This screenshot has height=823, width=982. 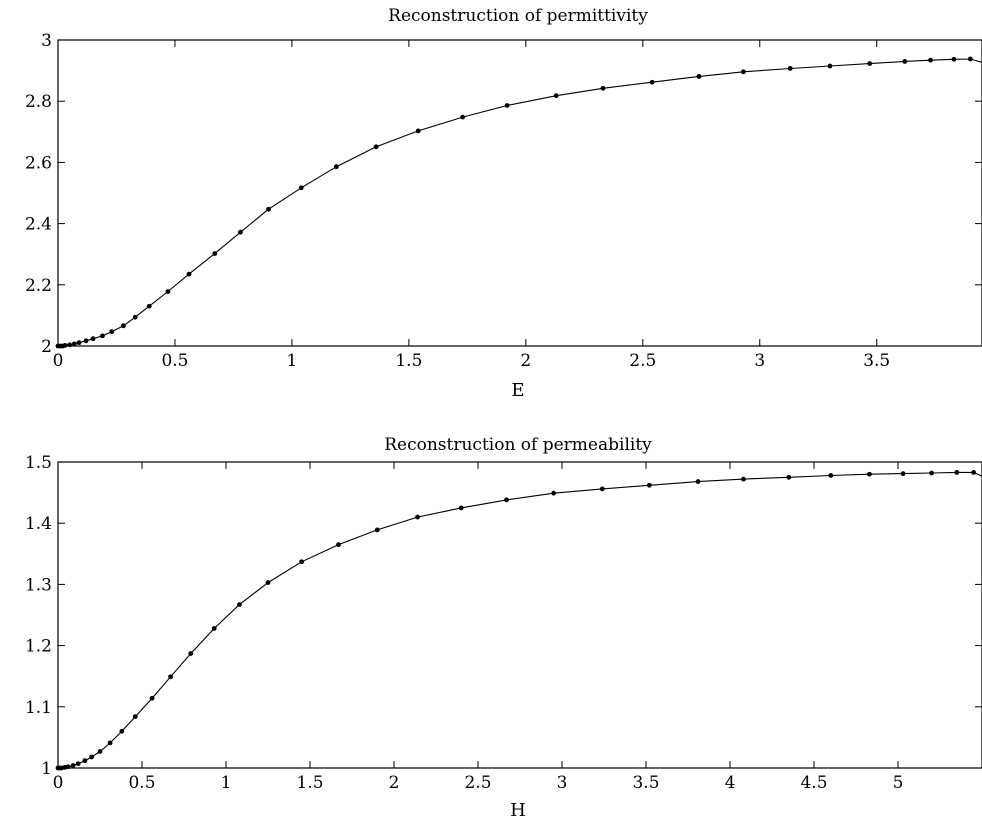 What do you see at coordinates (46, 769) in the screenshot?
I see `y-tick-label: 1` at bounding box center [46, 769].